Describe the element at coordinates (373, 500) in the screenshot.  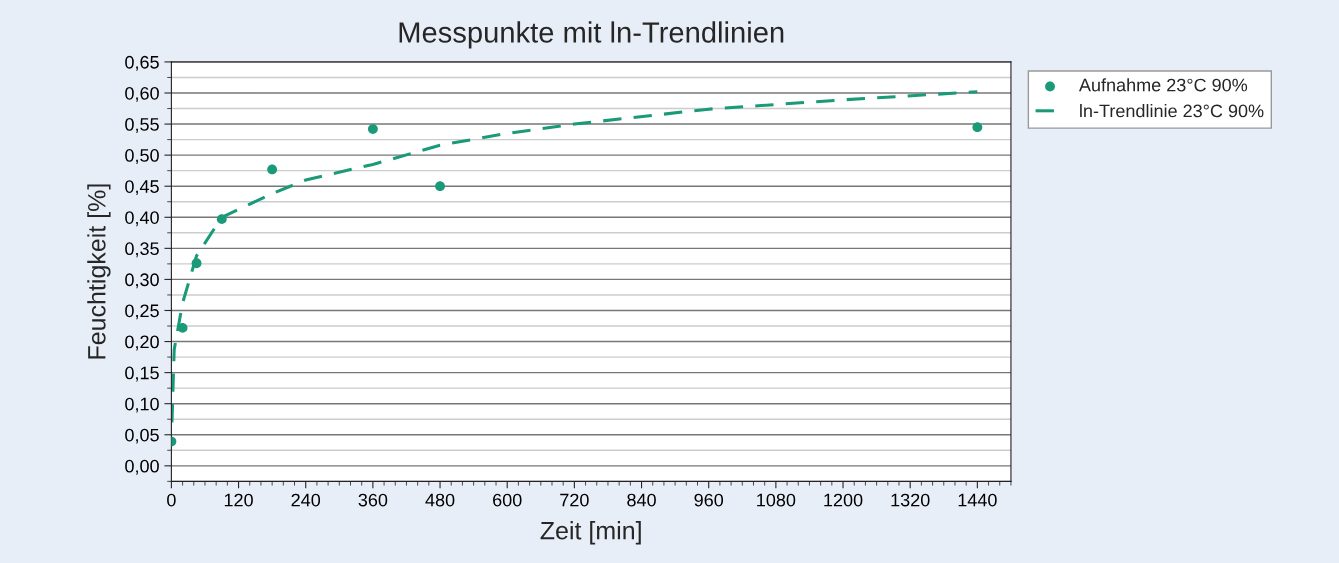
I see `x-tick-label: 360` at that location.